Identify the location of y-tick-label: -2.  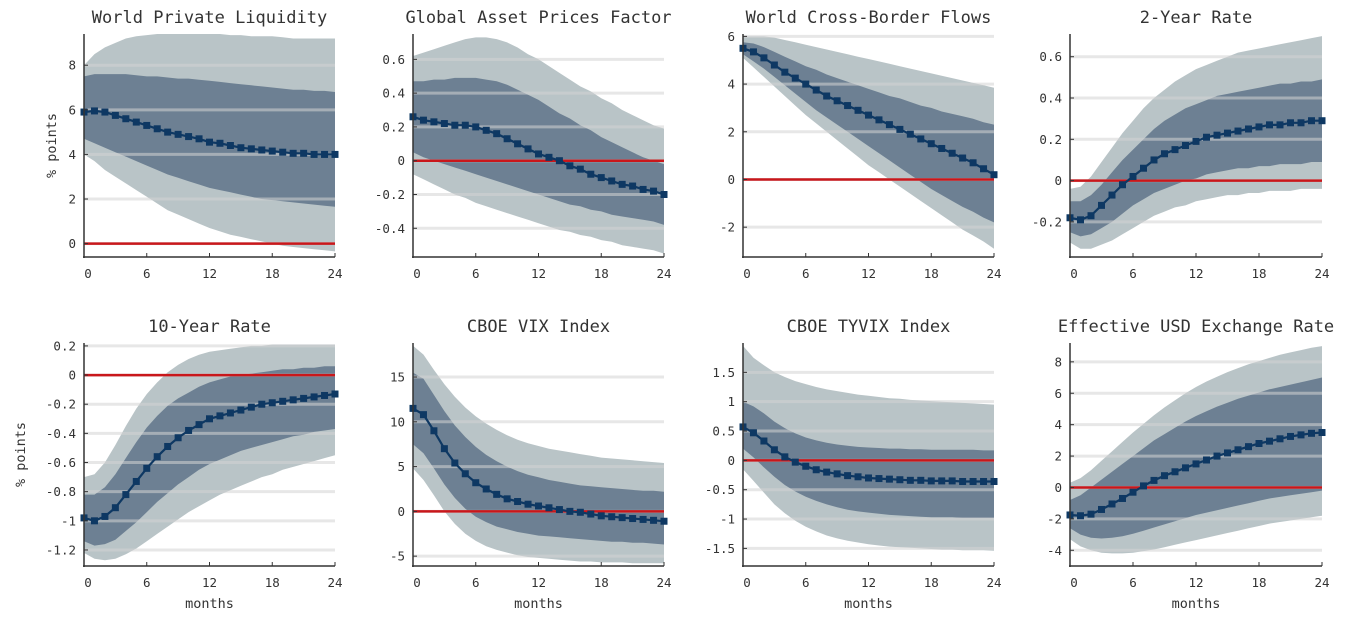
(1054, 518).